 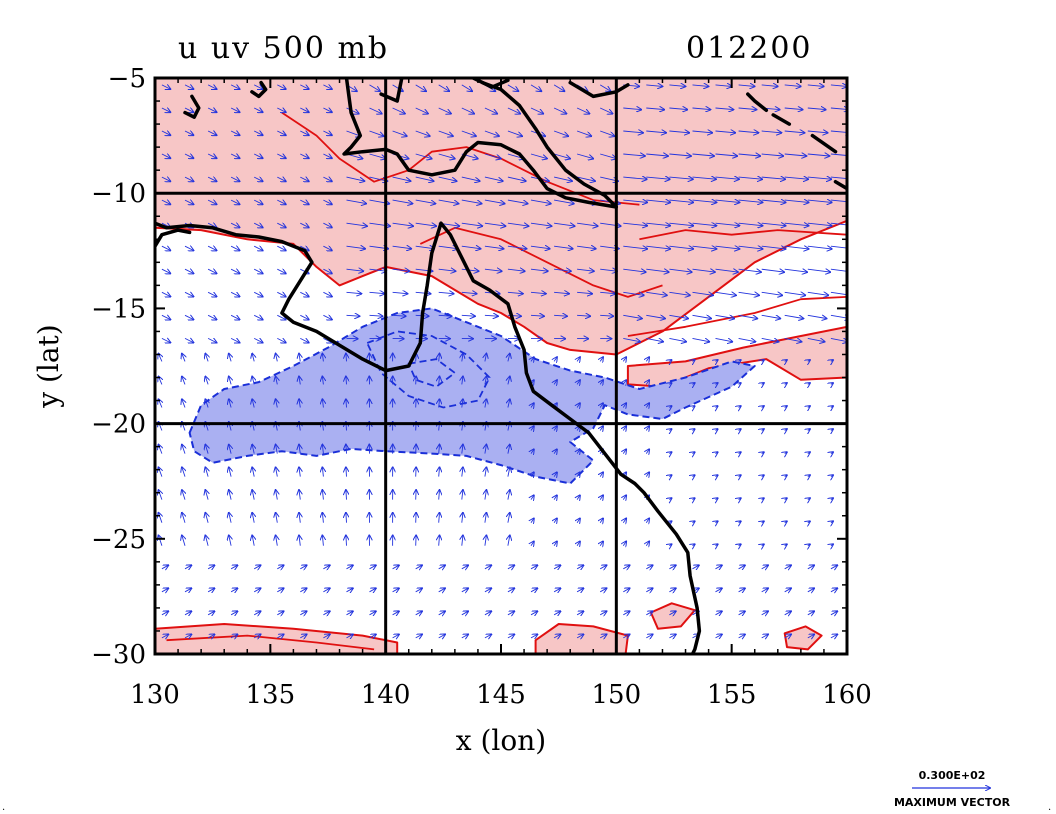 What do you see at coordinates (428, 369) in the screenshot?
I see `negative-contour-line` at bounding box center [428, 369].